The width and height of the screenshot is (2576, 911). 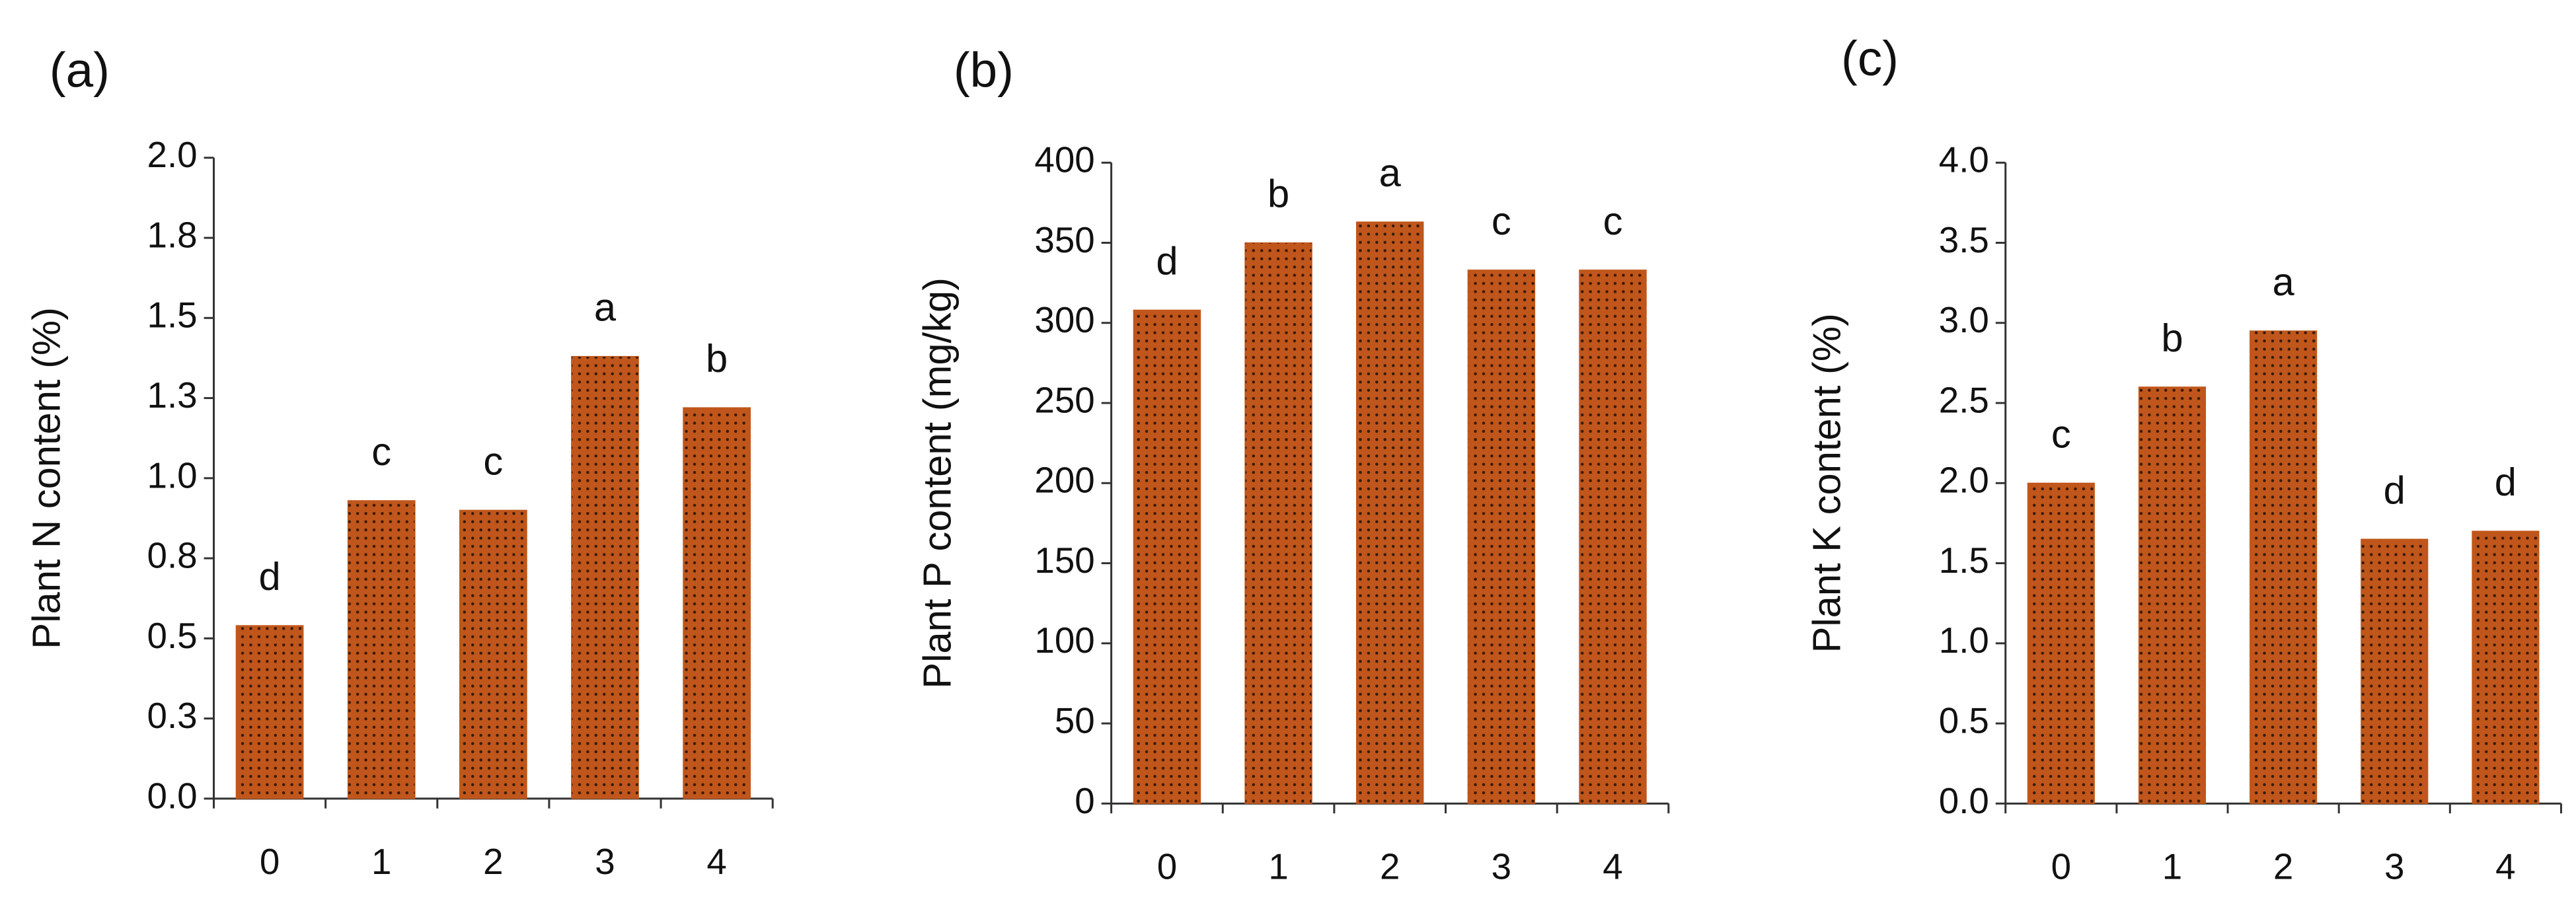 I want to click on y-tick-label: 200, so click(x=1064, y=480).